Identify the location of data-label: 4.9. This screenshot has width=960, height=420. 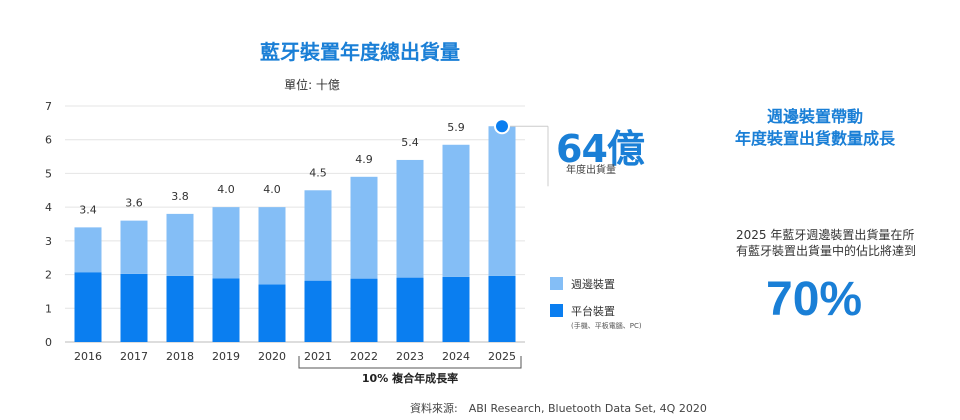
(364, 159).